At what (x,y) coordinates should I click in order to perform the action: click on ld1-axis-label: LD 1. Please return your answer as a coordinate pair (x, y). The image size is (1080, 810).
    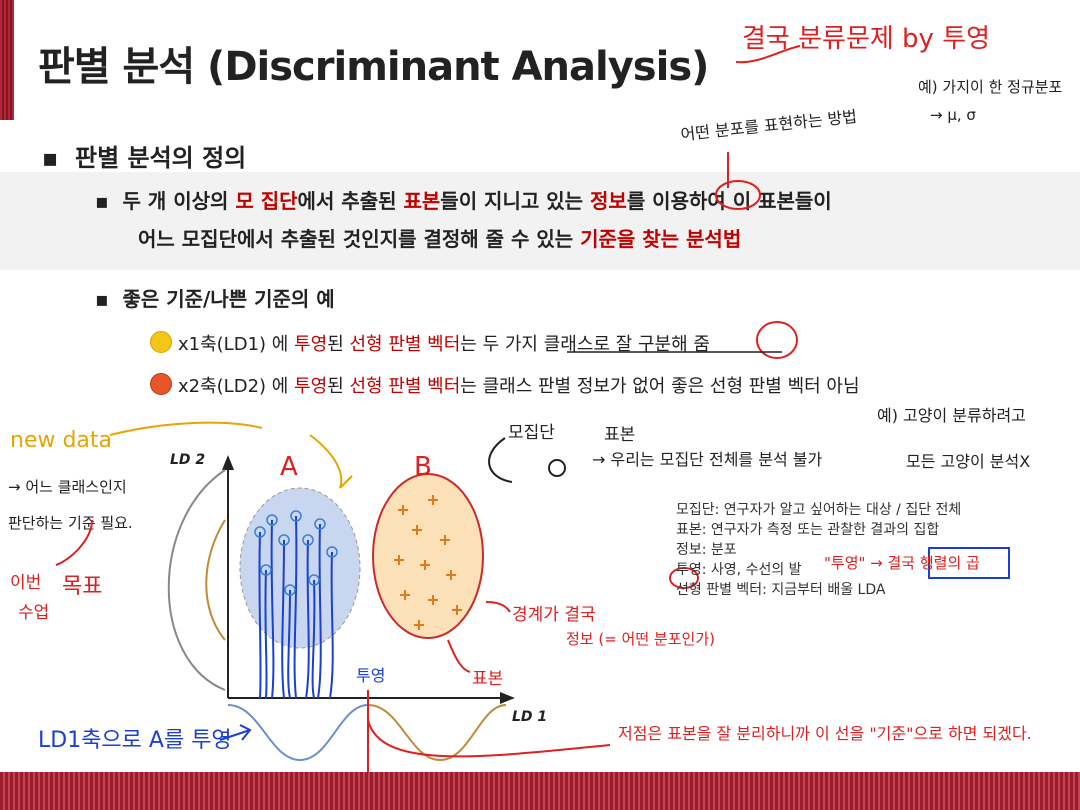
    Looking at the image, I should click on (530, 717).